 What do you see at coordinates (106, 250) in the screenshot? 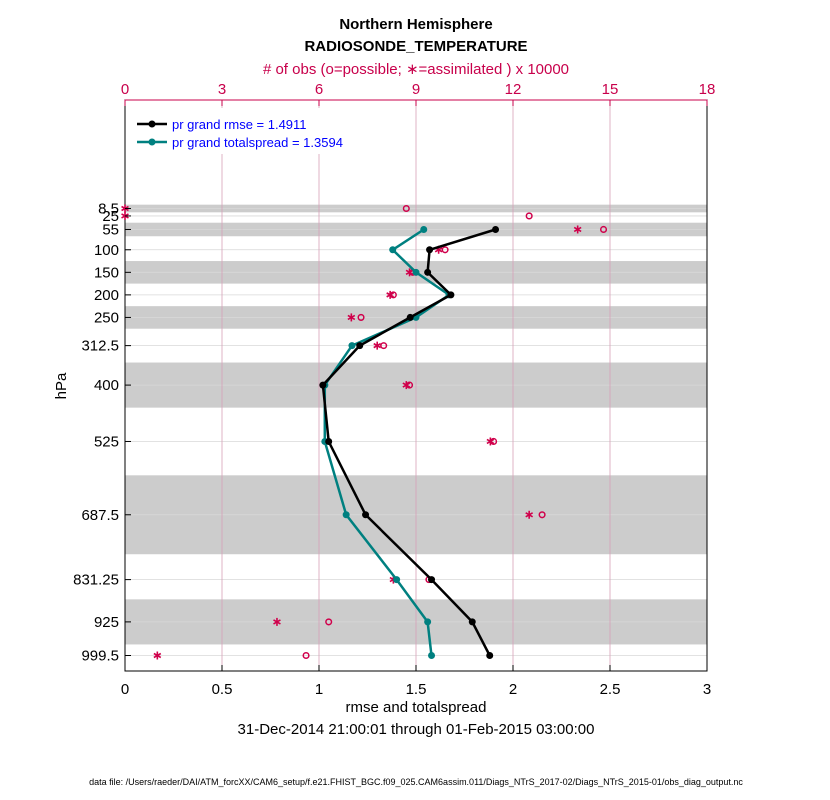
I see `y-tick-label-3: 100` at bounding box center [106, 250].